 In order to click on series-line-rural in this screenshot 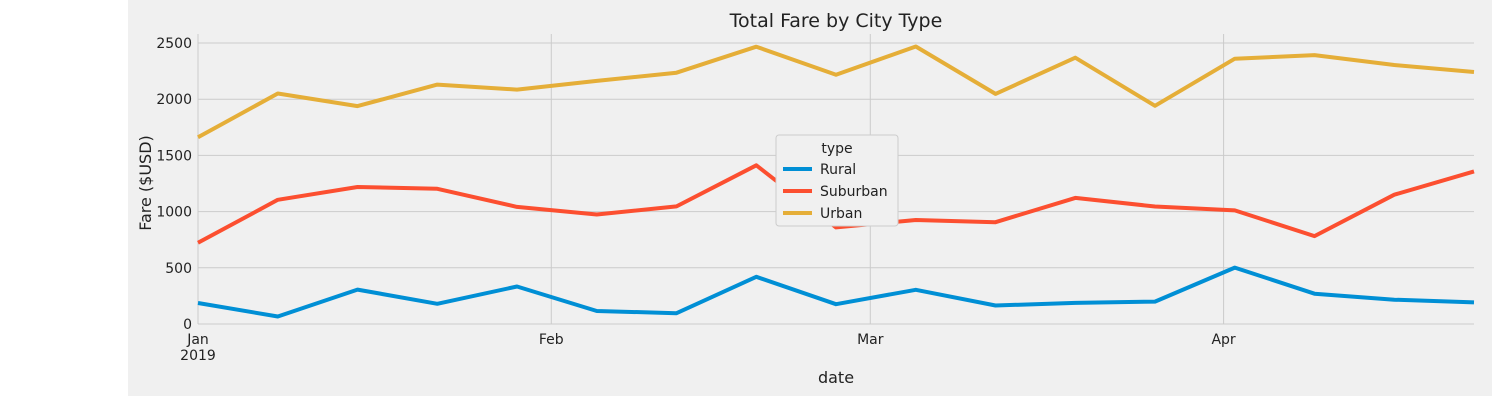, I will do `click(836, 292)`.